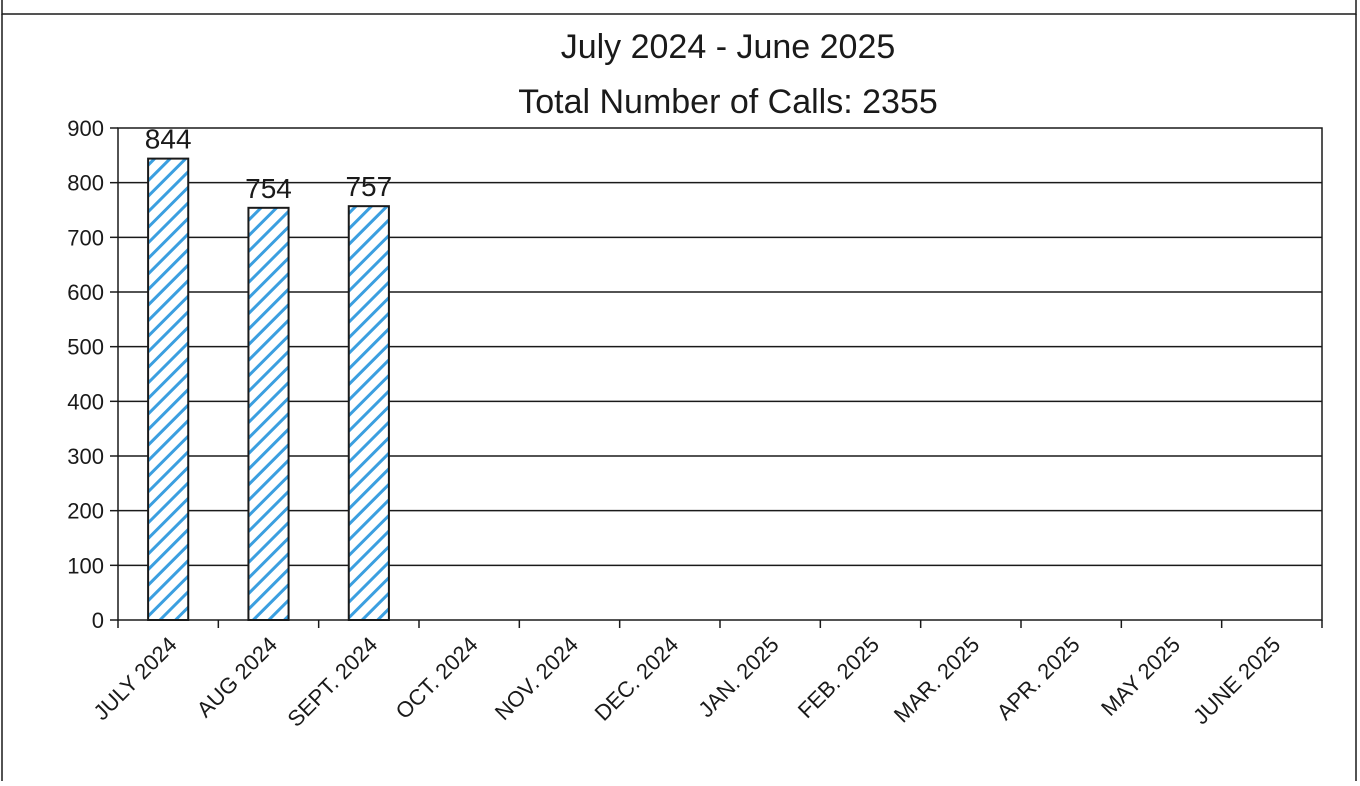 This screenshot has height=786, width=1360. Describe the element at coordinates (1236, 680) in the screenshot. I see `x-tick-label-june-2025: JUNE 2025` at that location.